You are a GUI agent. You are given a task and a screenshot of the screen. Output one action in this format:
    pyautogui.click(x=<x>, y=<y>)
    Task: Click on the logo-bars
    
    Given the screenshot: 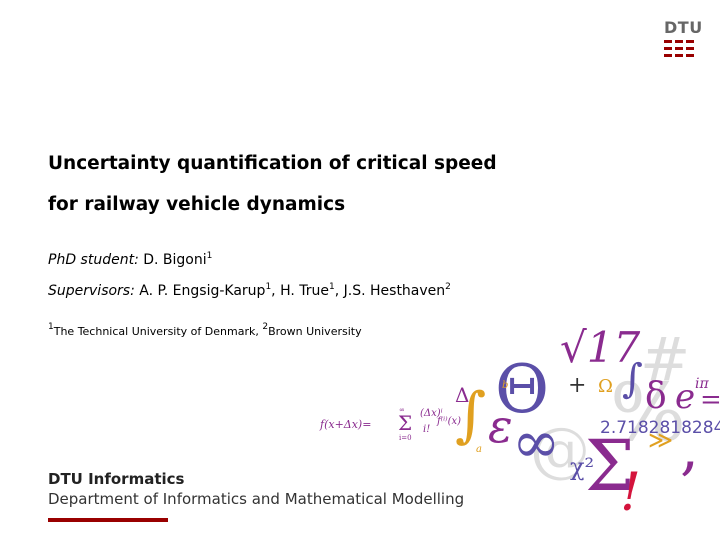 What is the action you would take?
    pyautogui.click(x=679, y=48)
    